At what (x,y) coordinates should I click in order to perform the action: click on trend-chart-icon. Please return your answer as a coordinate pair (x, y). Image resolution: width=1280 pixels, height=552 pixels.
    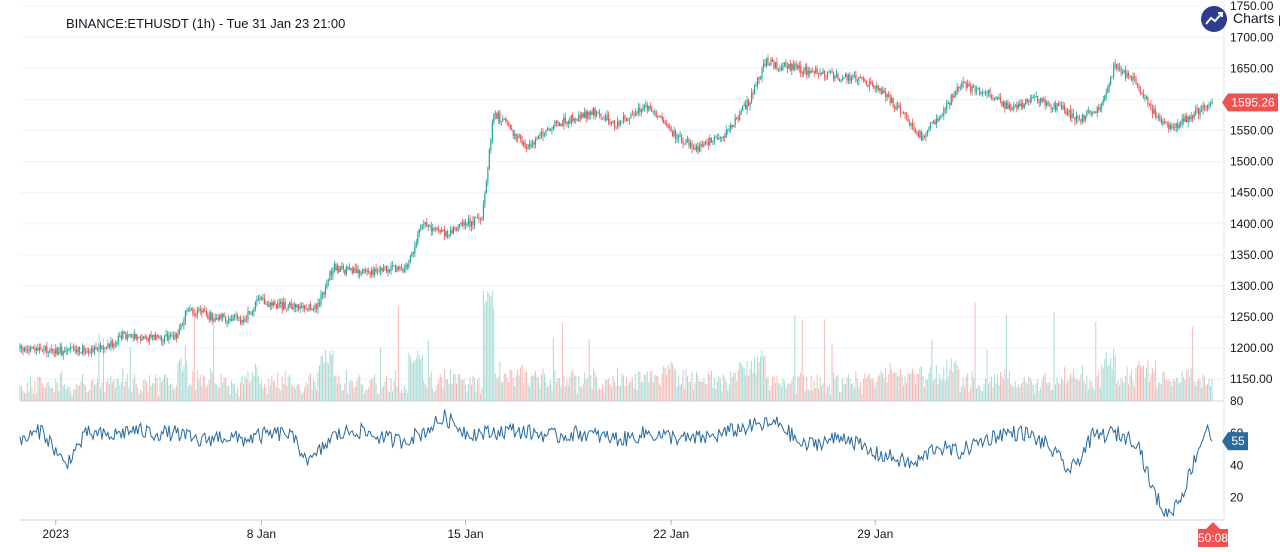
    Looking at the image, I should click on (1214, 19).